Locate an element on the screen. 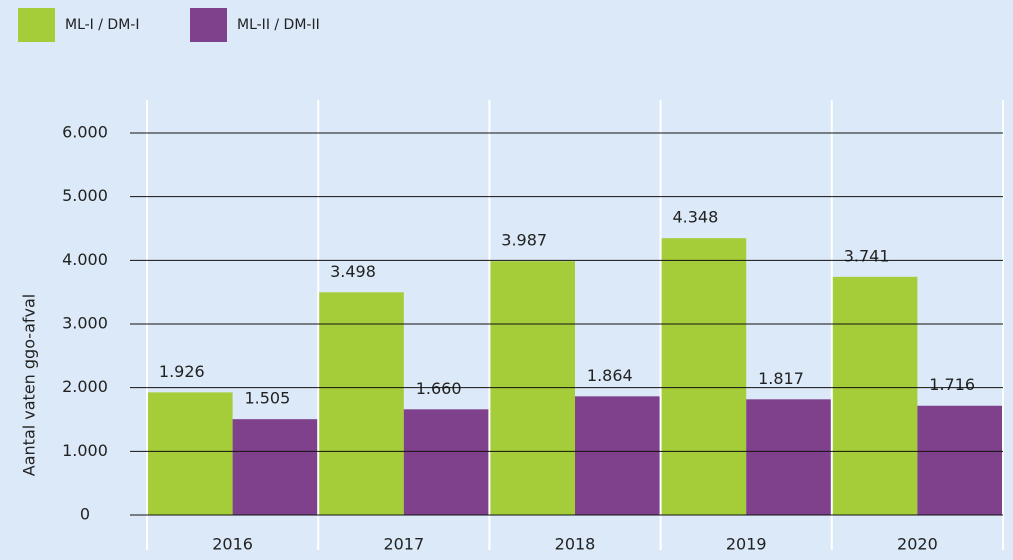 The height and width of the screenshot is (560, 1013). x-tick-label: 2016 is located at coordinates (232, 544).